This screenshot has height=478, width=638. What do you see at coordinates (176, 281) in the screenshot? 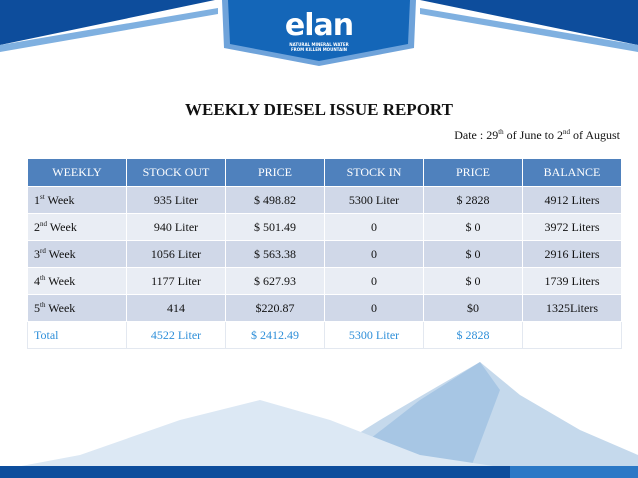
I see `table-cell: 1177 Liter` at bounding box center [176, 281].